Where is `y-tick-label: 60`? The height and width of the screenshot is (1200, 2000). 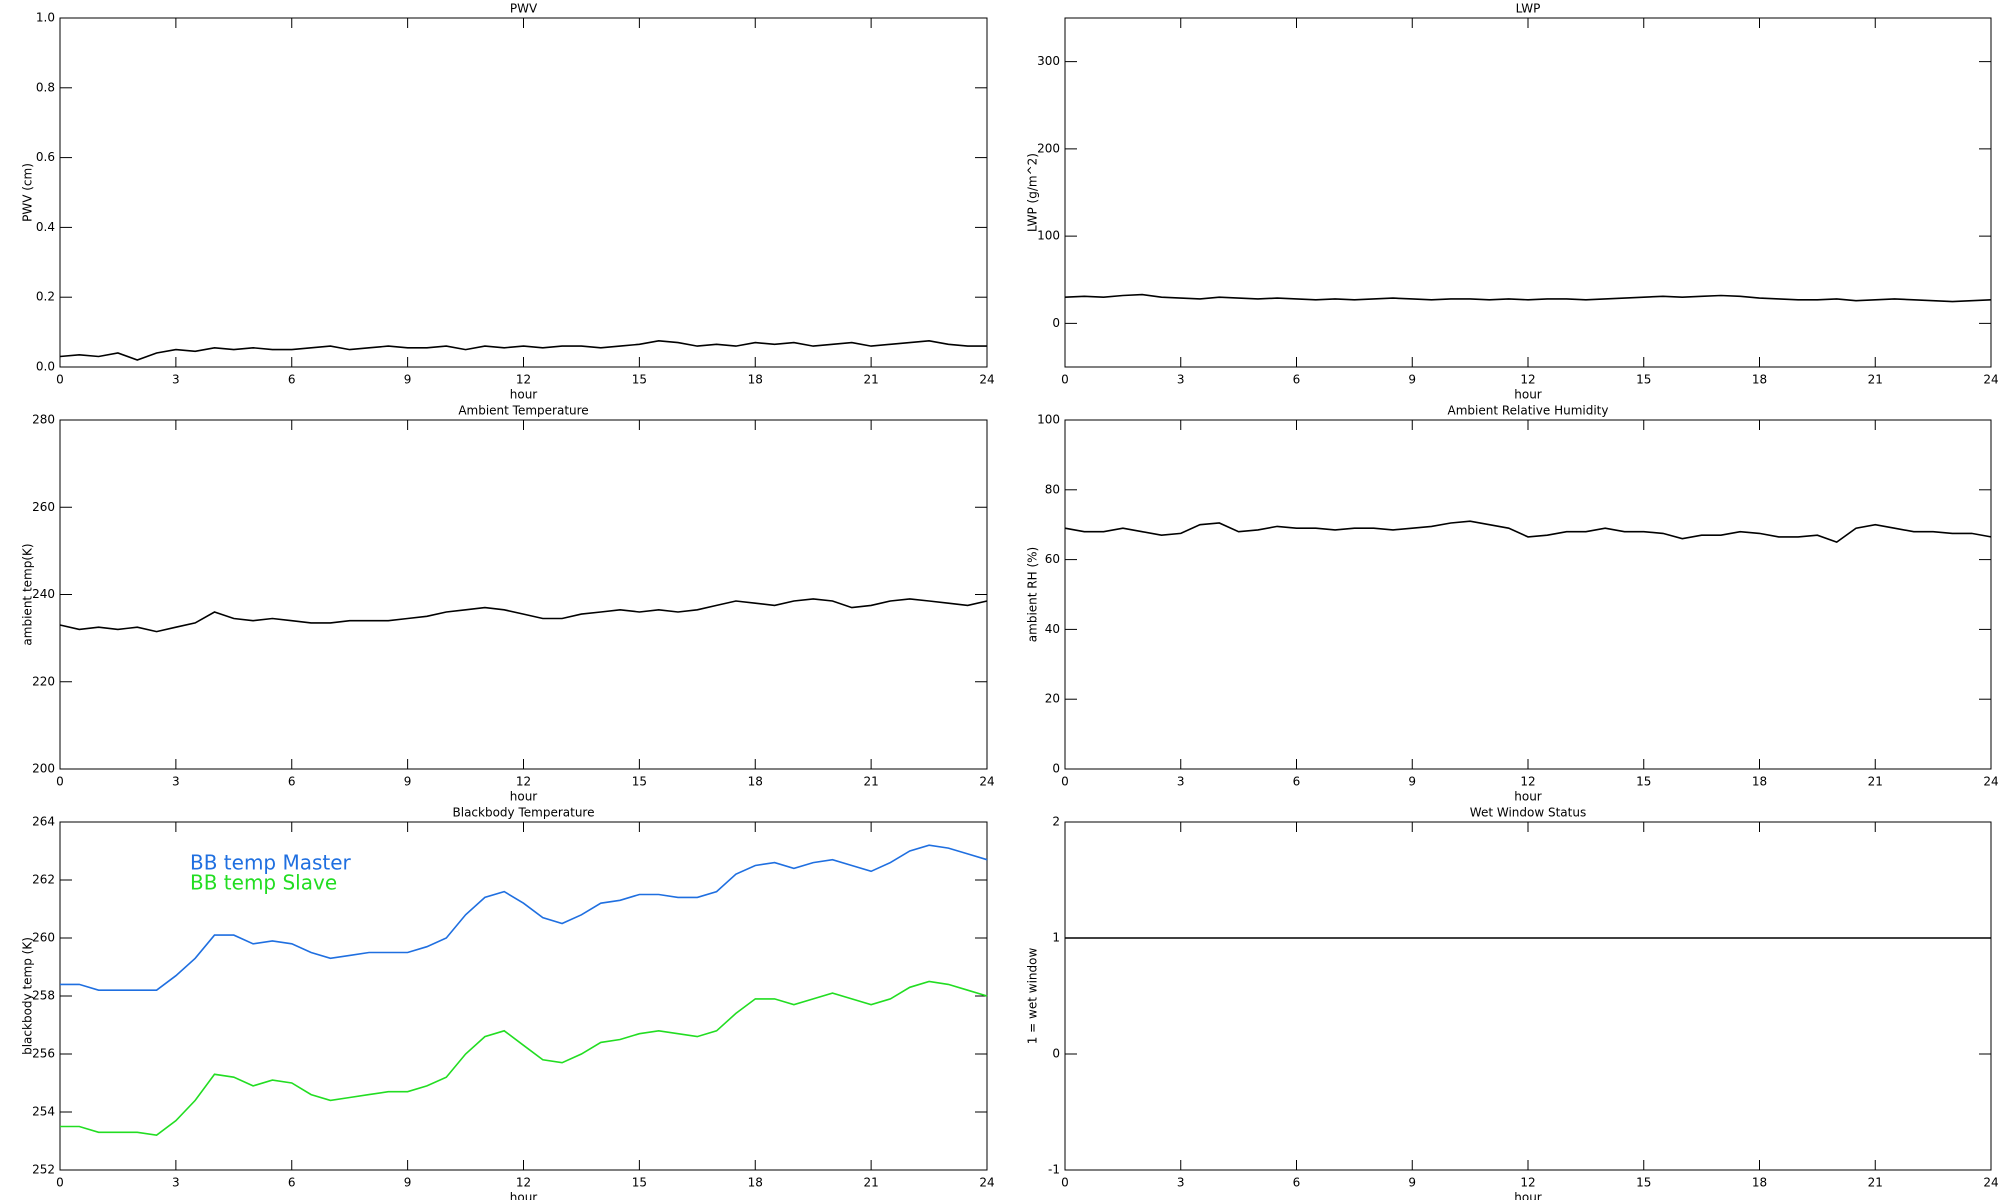 y-tick-label: 60 is located at coordinates (1052, 559).